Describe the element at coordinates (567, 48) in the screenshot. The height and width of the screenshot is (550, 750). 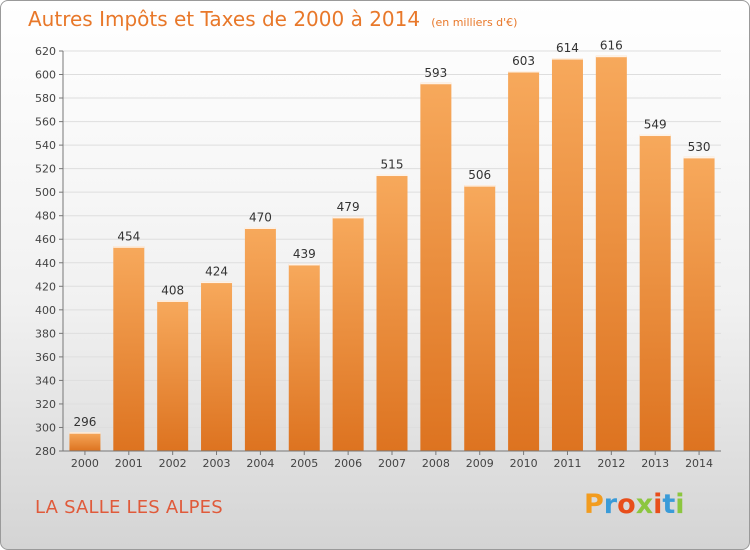
I see `data-label: 614` at that location.